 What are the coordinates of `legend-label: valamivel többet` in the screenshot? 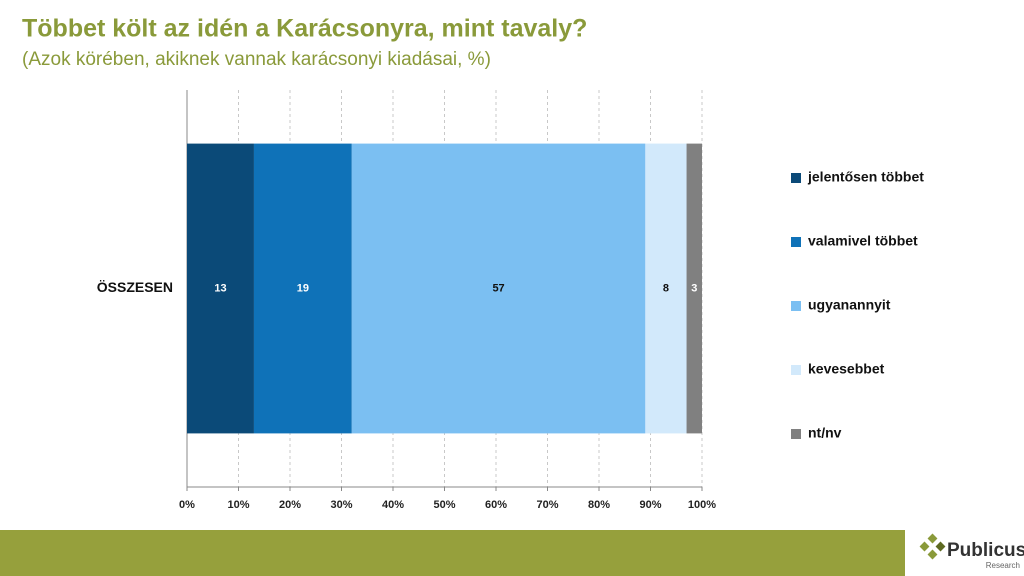 It's located at (863, 241).